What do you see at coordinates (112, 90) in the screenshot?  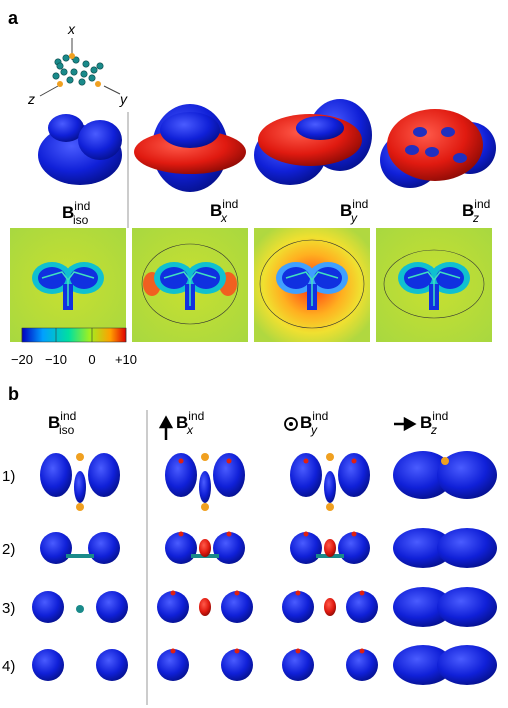 I see `axis` at bounding box center [112, 90].